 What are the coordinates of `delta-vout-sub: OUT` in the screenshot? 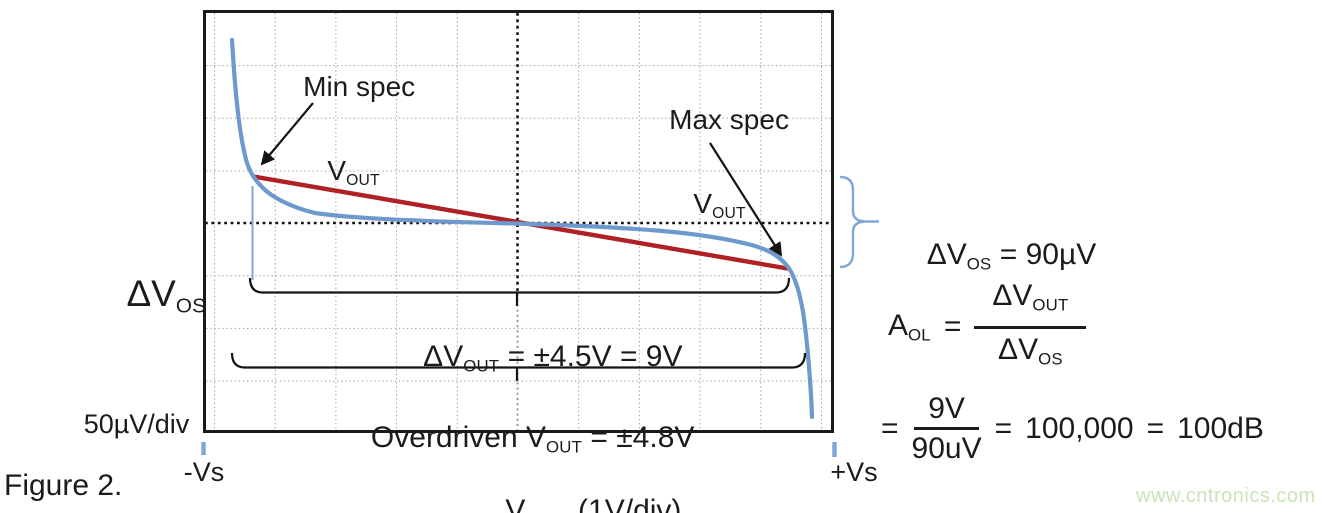 It's located at (481, 366).